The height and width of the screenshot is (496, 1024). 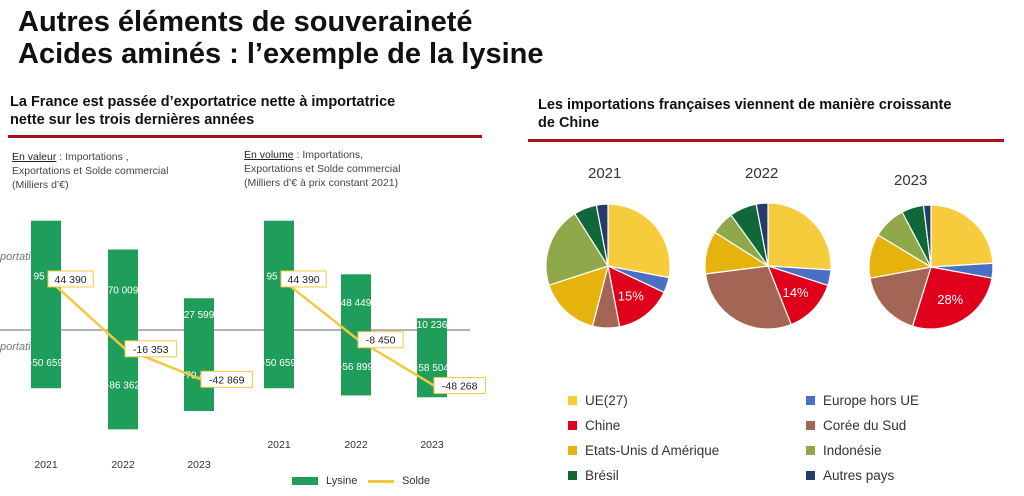 I want to click on pie-legend-item: Corée du Sud, so click(x=856, y=425).